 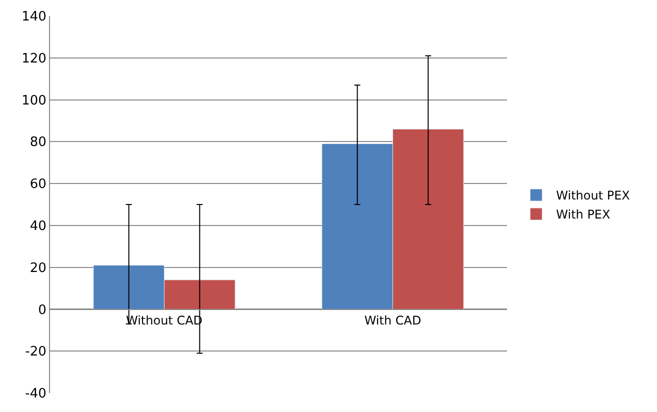 I want to click on y-tick-label: 40, so click(x=38, y=226).